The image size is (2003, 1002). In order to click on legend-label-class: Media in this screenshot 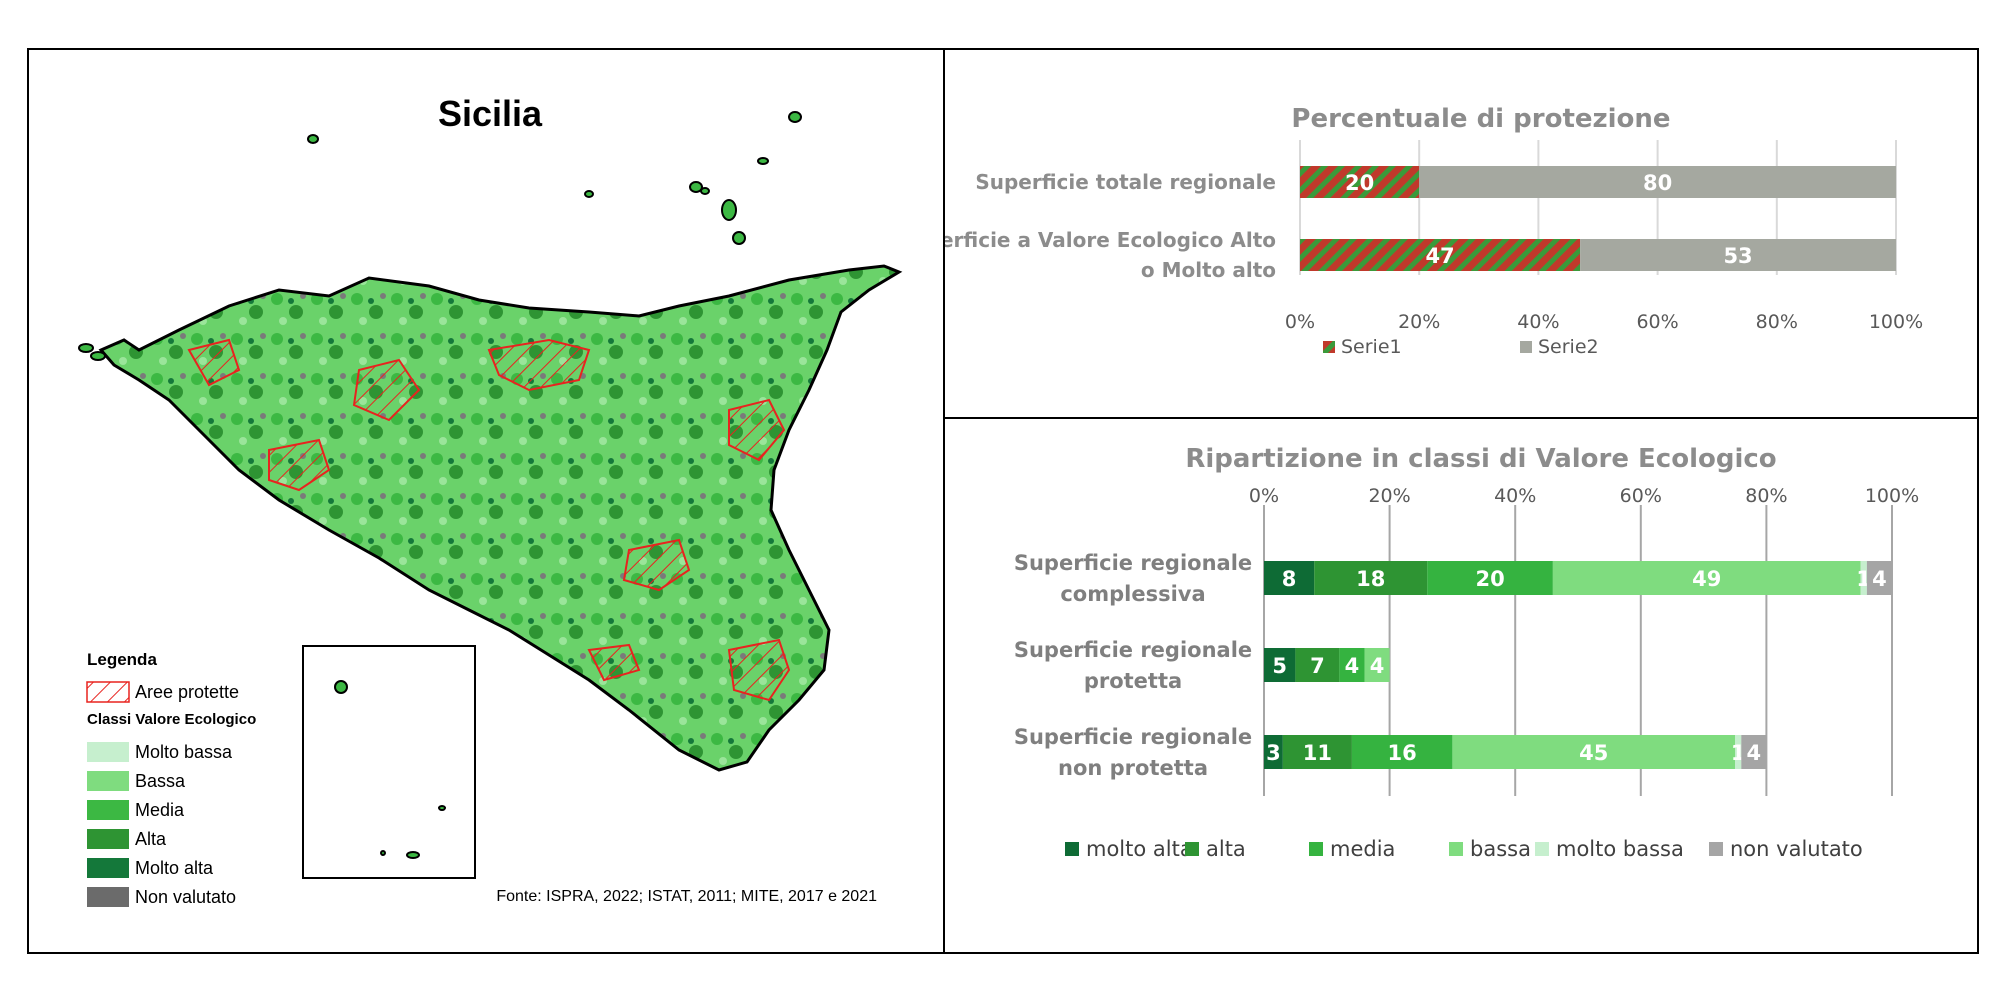, I will do `click(160, 810)`.